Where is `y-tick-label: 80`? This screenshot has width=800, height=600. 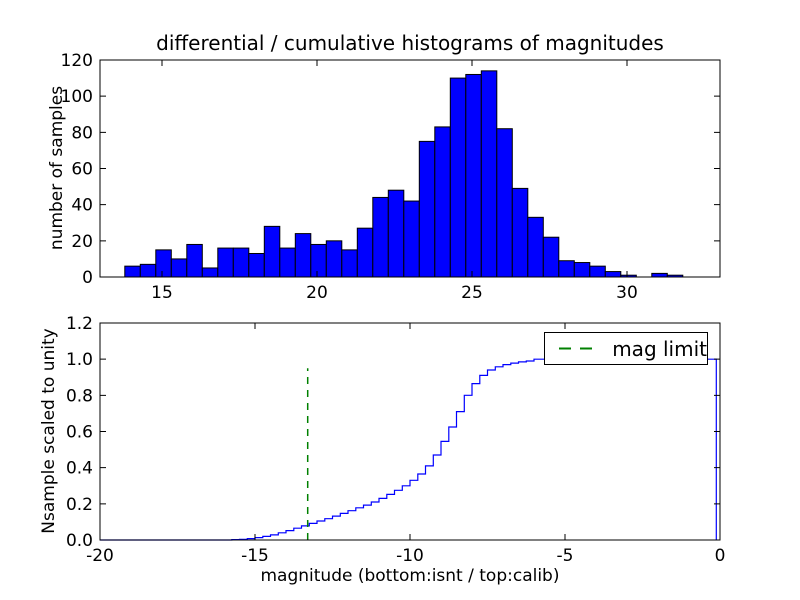 y-tick-label: 80 is located at coordinates (82, 133).